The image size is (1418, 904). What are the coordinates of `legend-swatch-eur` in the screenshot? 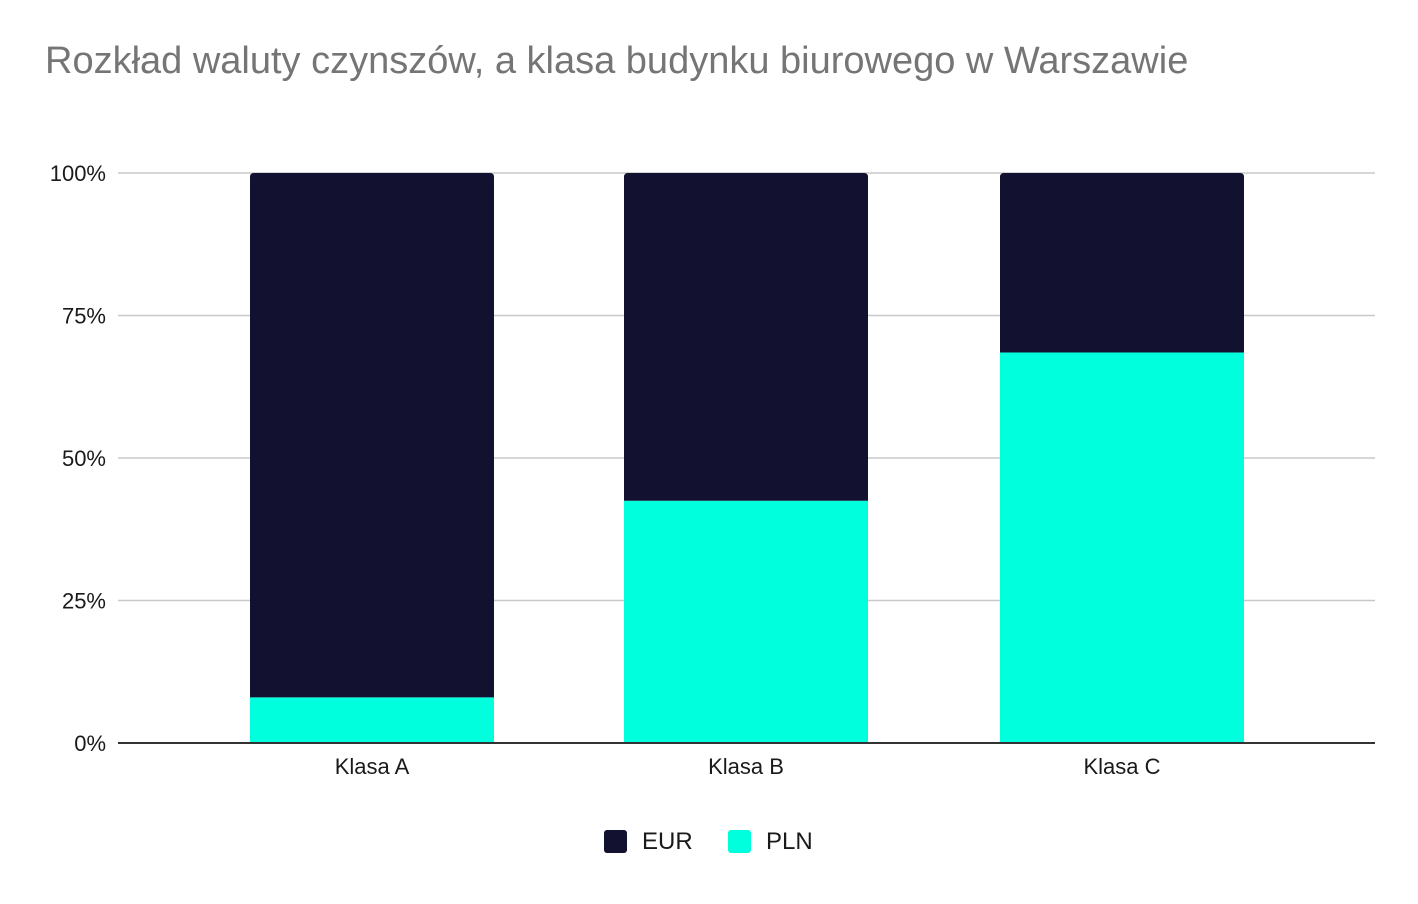 It's located at (615, 841).